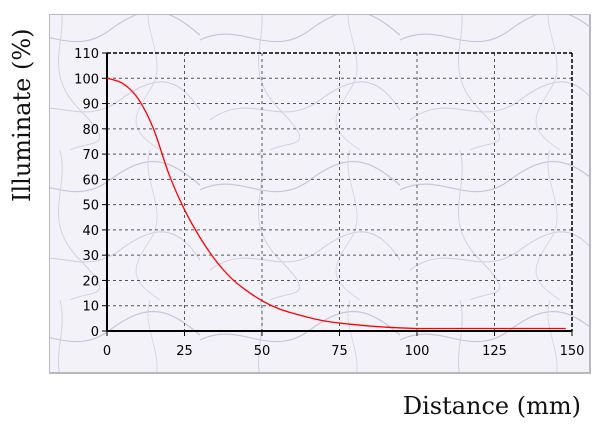 This screenshot has width=609, height=438. Describe the element at coordinates (494, 351) in the screenshot. I see `x-tick-label: 125` at that location.